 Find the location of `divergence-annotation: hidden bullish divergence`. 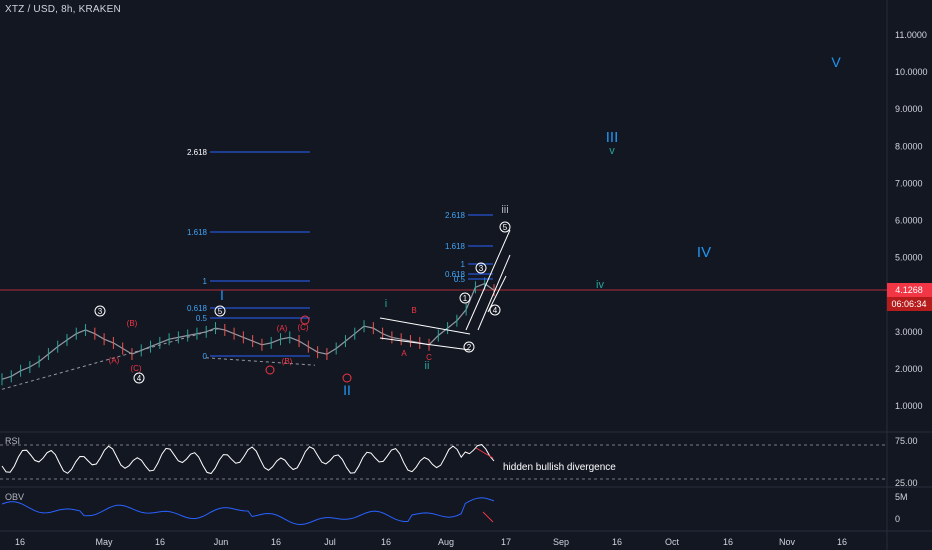

divergence-annotation: hidden bullish divergence is located at coordinates (559, 467).